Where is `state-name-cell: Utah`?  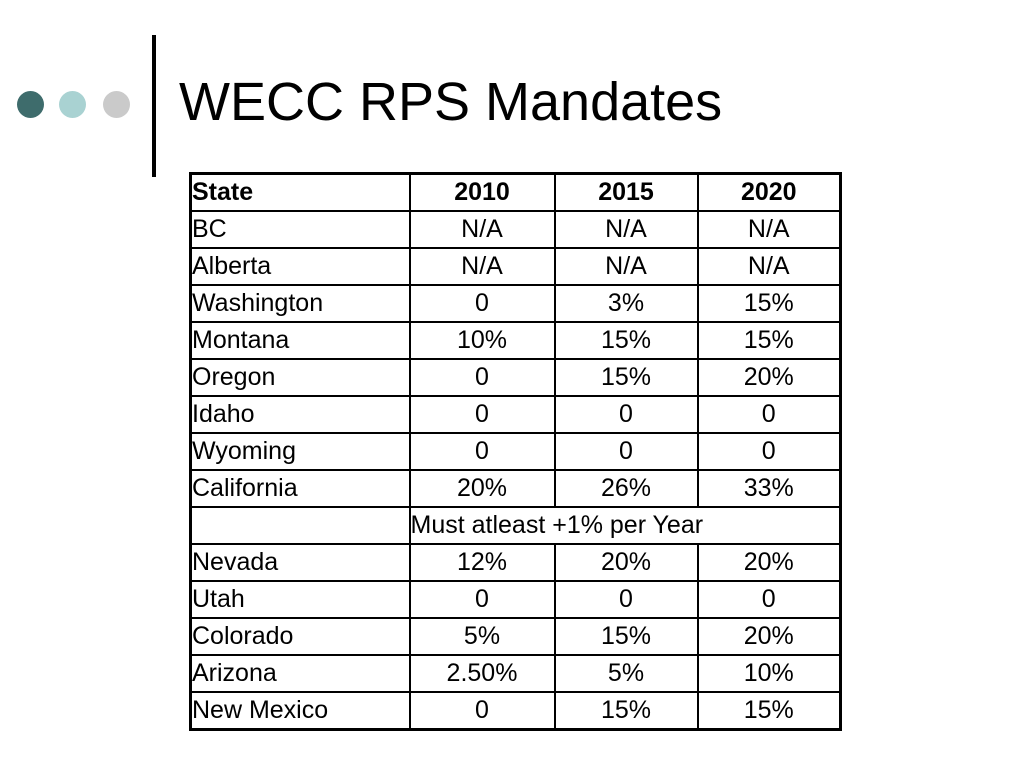
state-name-cell: Utah is located at coordinates (300, 599).